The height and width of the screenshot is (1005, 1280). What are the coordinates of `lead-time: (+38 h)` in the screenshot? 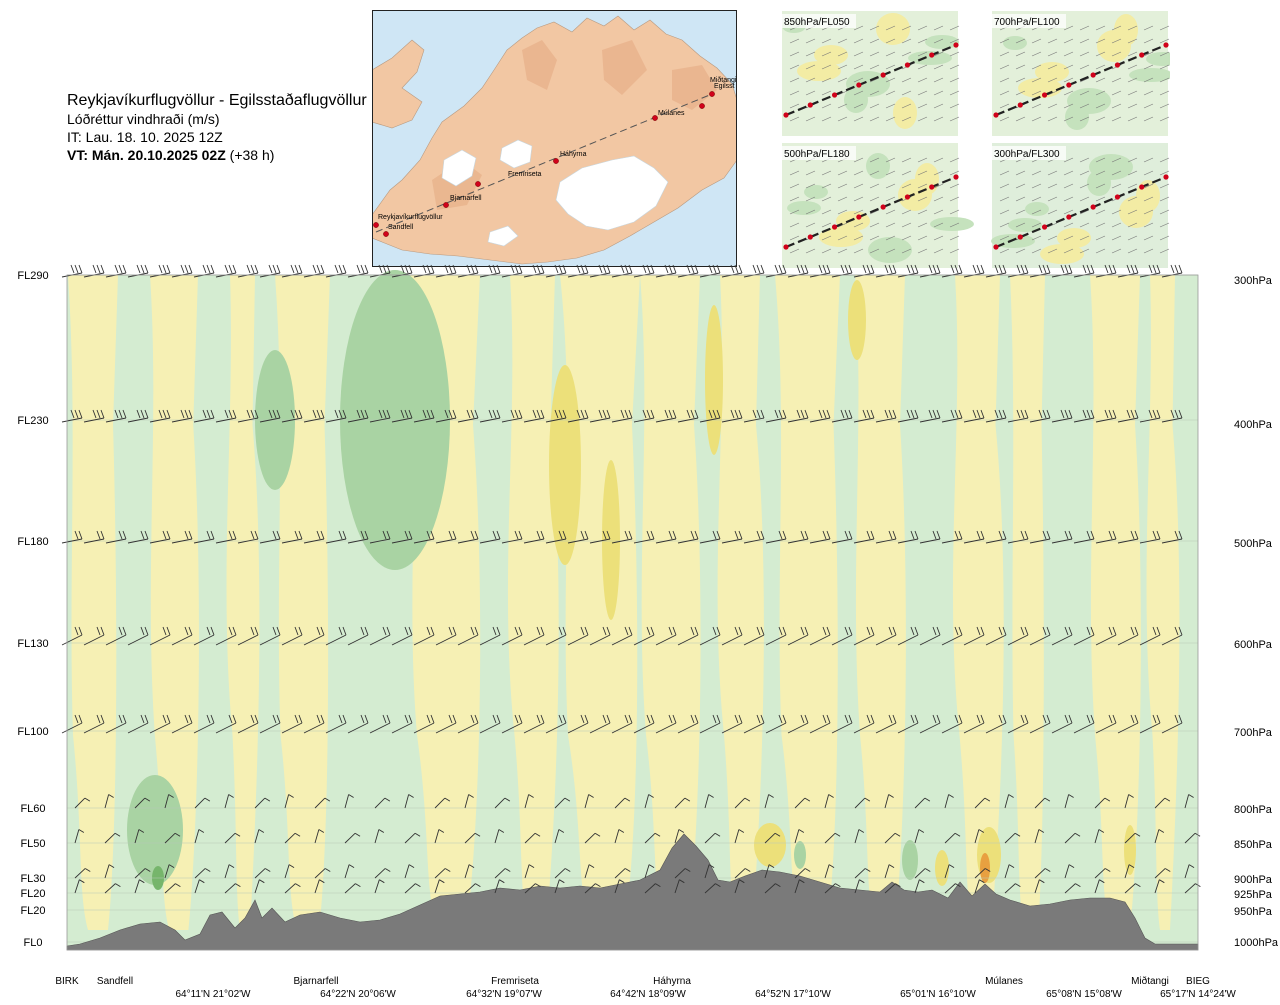 It's located at (252, 155).